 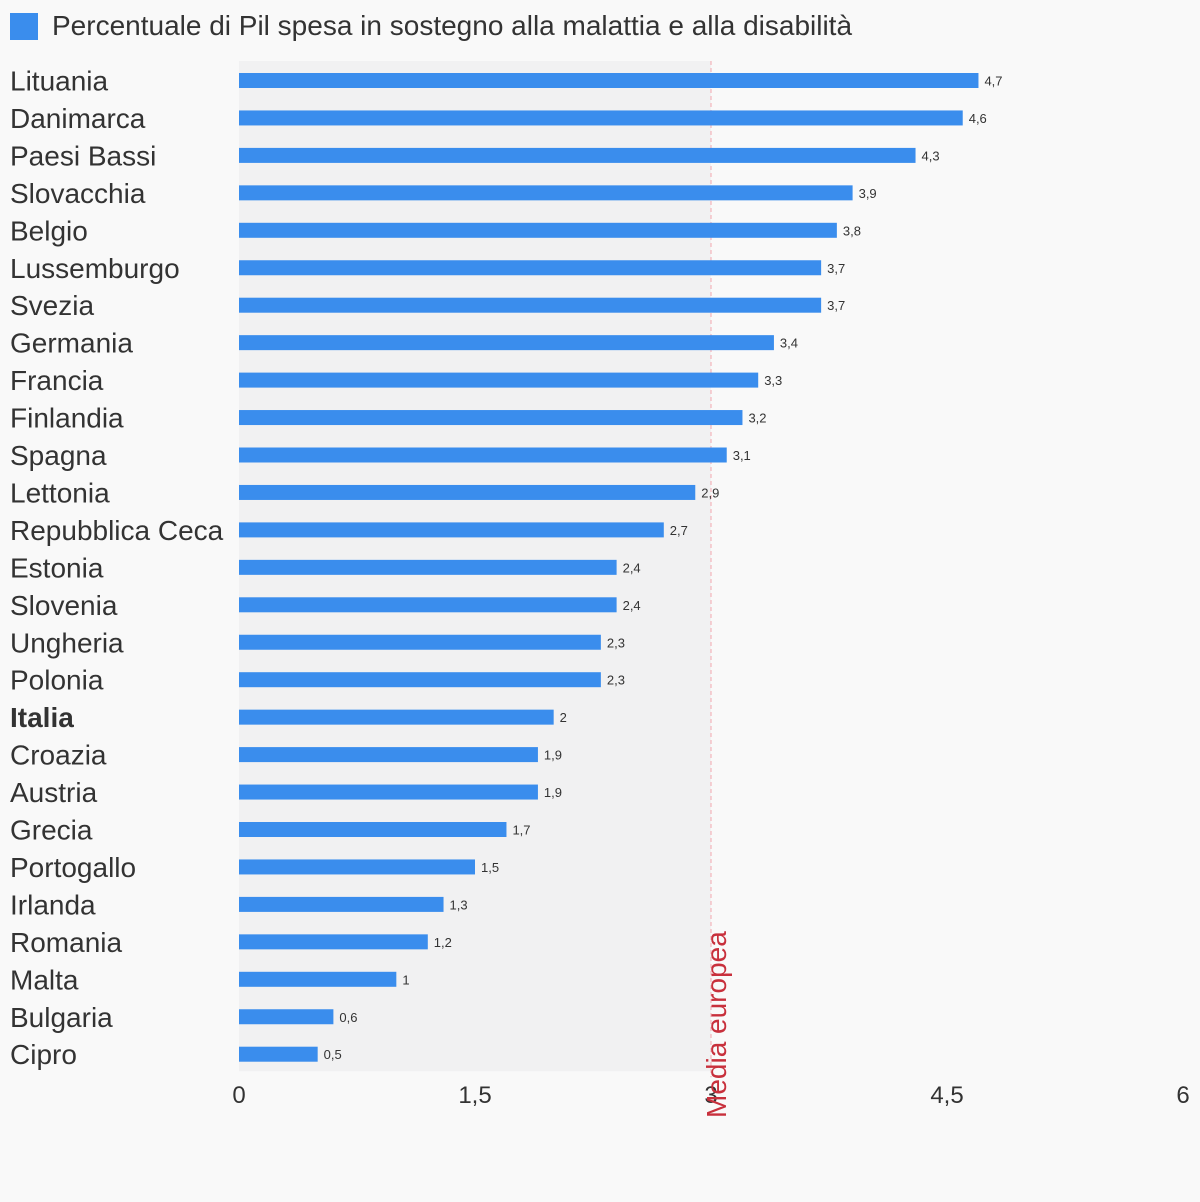 What do you see at coordinates (57, 680) in the screenshot?
I see `category-label: Polonia` at bounding box center [57, 680].